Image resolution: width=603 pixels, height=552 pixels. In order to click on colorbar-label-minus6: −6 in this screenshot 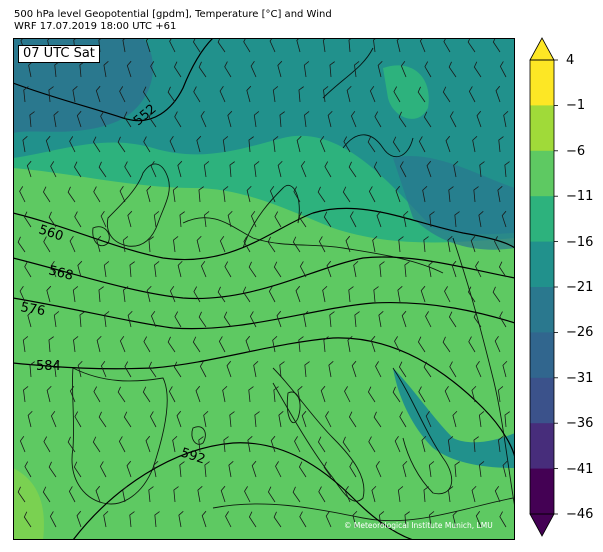, I will do `click(576, 151)`.